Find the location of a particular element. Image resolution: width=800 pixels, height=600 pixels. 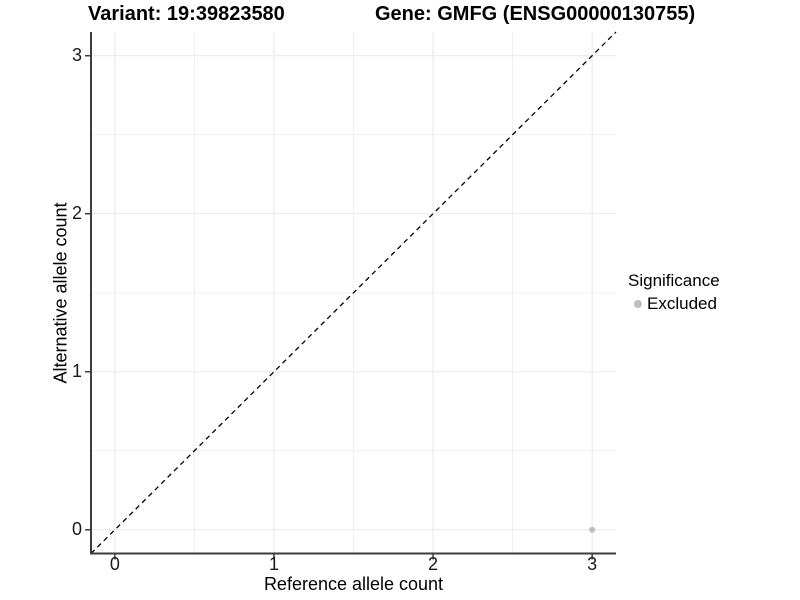

x-tick-label-0: 0 is located at coordinates (114, 564).